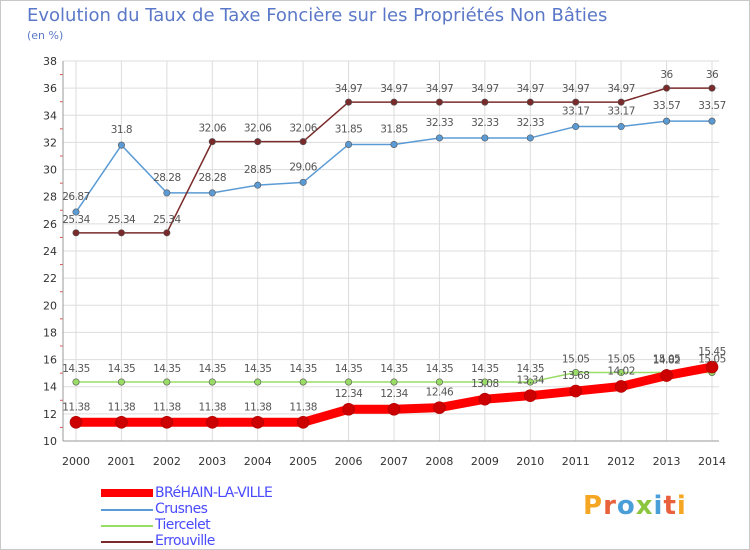 This screenshot has width=750, height=550. What do you see at coordinates (667, 461) in the screenshot?
I see `x-tick-label: 2013` at bounding box center [667, 461].